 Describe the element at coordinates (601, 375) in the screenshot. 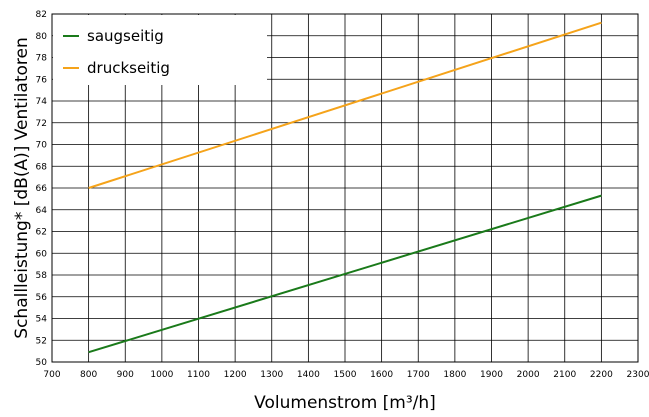

I see `x-tick-label: 2200` at that location.